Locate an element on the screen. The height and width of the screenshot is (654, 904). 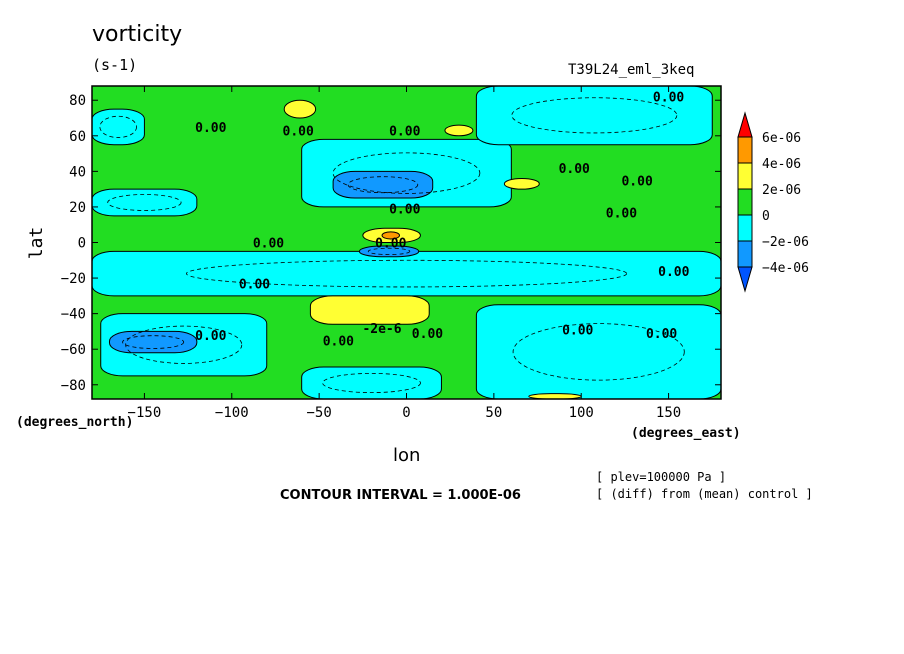
y-tick-label: −20 is located at coordinates (73, 279).